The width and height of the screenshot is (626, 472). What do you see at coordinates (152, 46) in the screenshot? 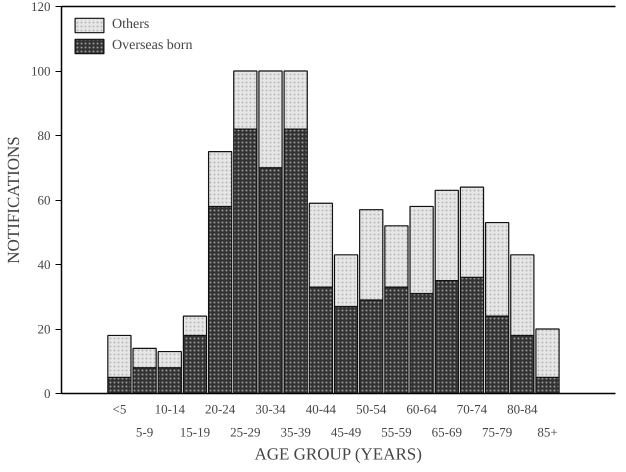
I see `legend-label: Overseas born` at bounding box center [152, 46].